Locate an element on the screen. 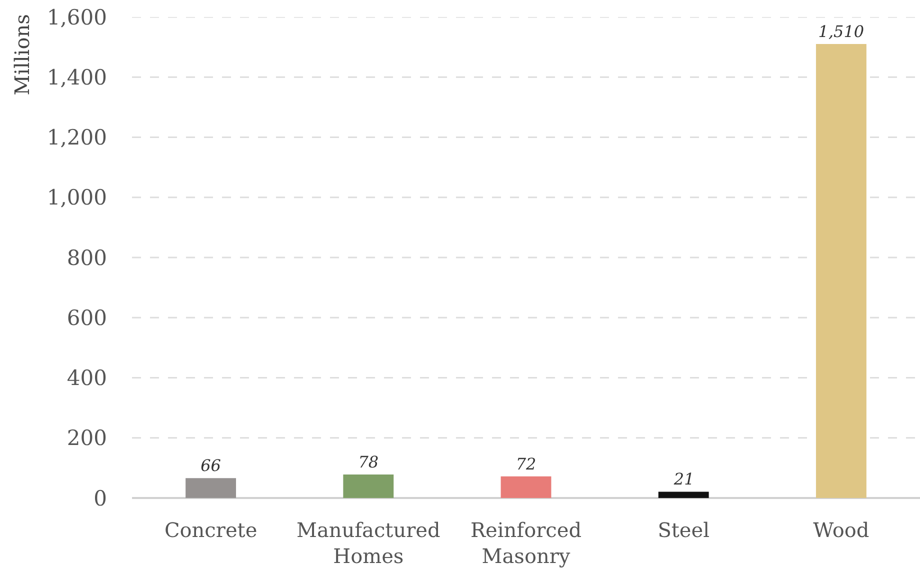 This screenshot has width=920, height=577. y-tick-label: 400 is located at coordinates (86, 378).